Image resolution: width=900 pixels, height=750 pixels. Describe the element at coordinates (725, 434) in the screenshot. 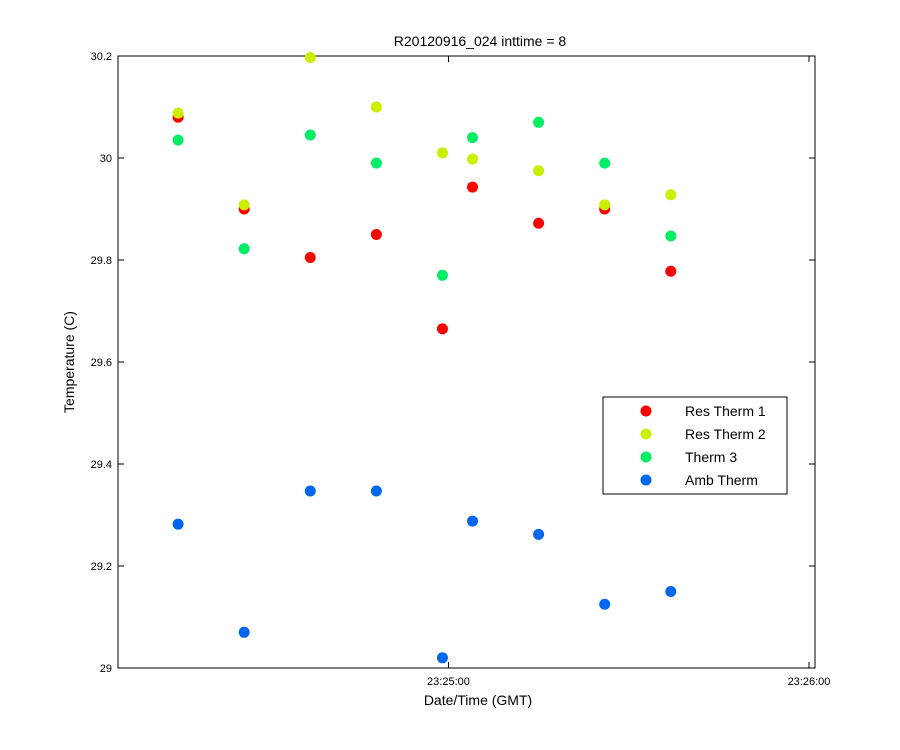

I see `legend-label: Res Therm 2` at that location.